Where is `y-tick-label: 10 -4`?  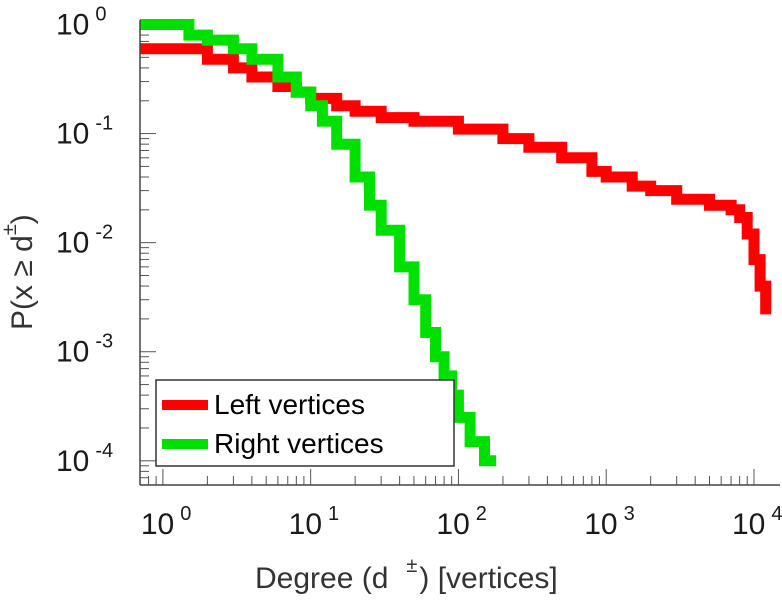
y-tick-label: 10 -4 is located at coordinates (84, 459).